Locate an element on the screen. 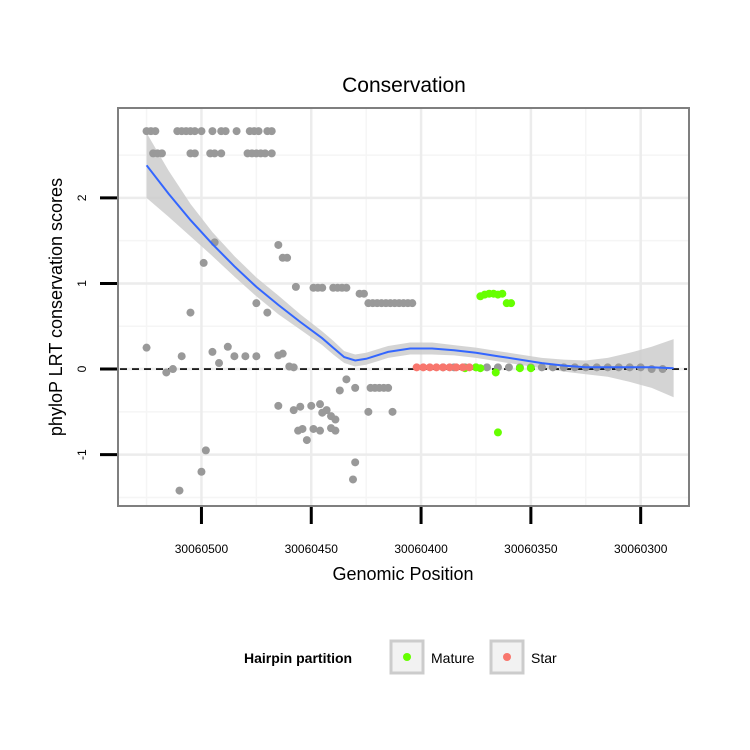  legend-key-mature is located at coordinates (407, 657).